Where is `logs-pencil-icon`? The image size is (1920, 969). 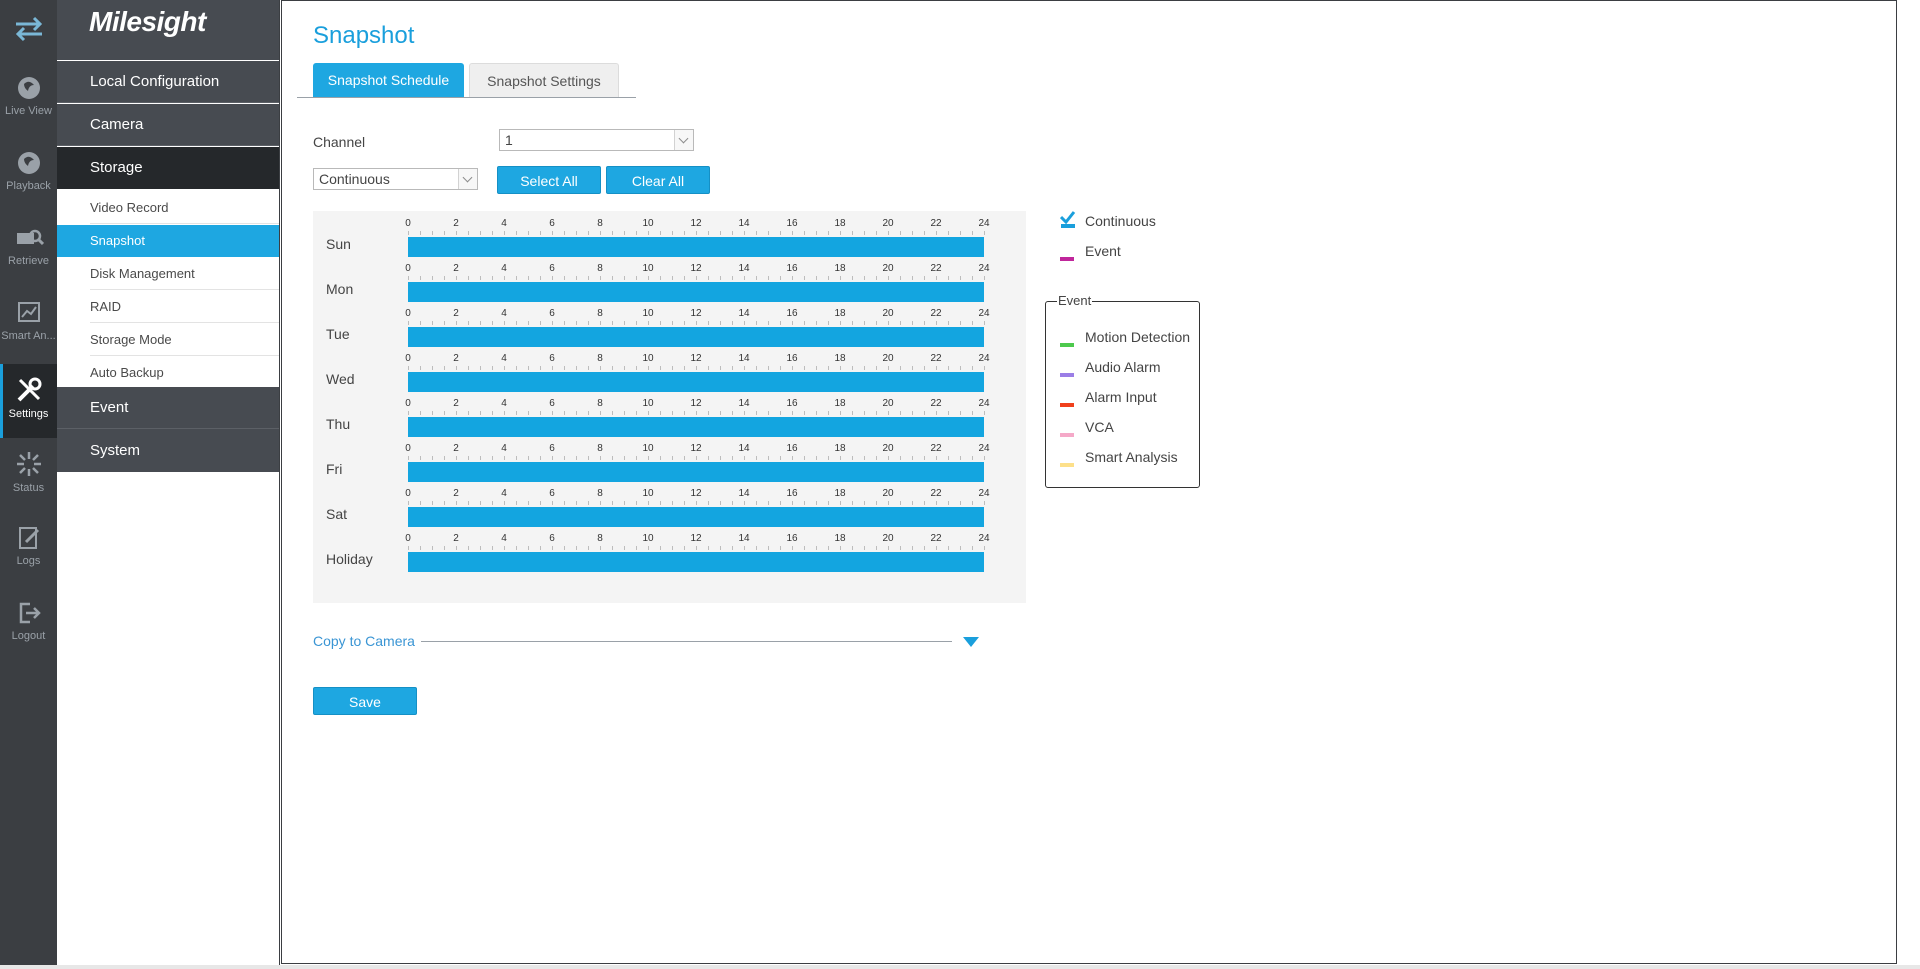
logs-pencil-icon is located at coordinates (28, 538).